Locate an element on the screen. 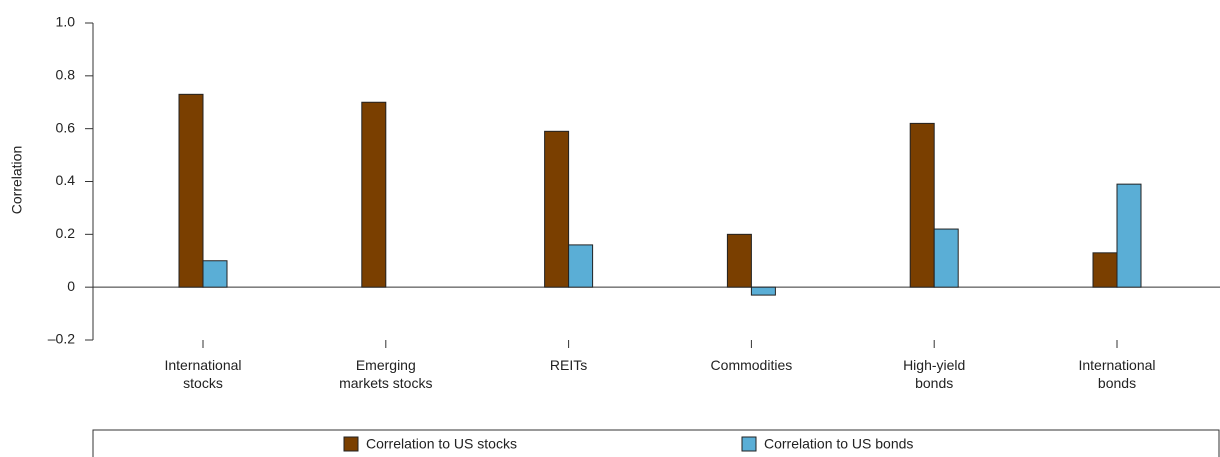 Image resolution: width=1220 pixels, height=457 pixels. legend-label: Correlation to US stocks is located at coordinates (441, 444).